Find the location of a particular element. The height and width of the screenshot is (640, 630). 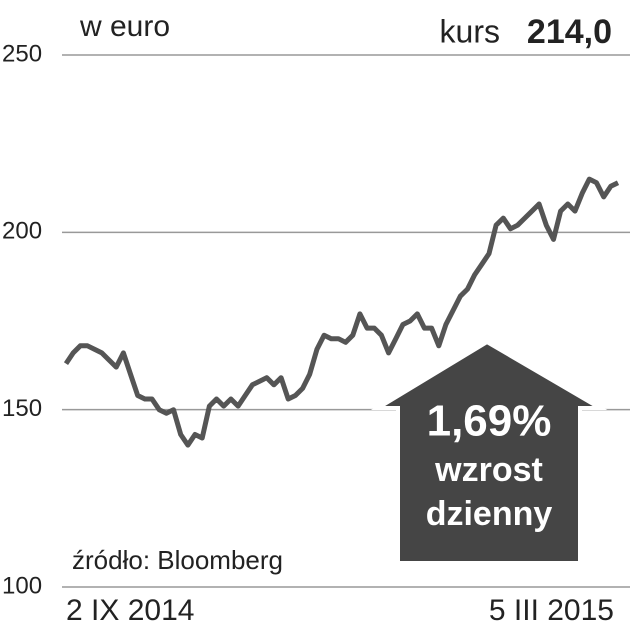

kurs-value: 214,0 is located at coordinates (569, 32).